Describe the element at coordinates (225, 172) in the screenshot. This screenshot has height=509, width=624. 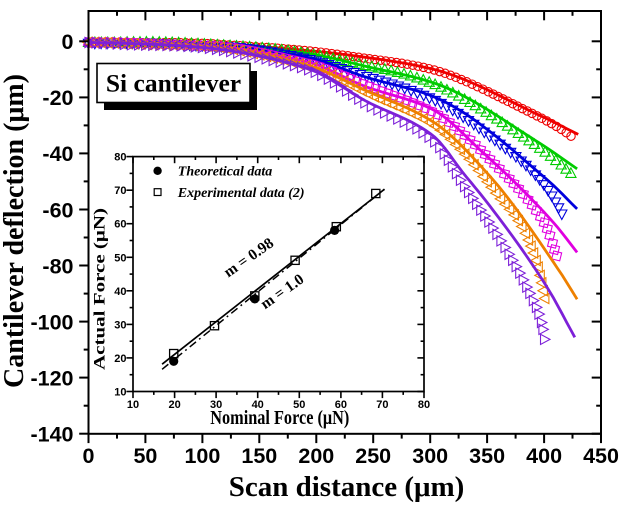
I see `svg-text: Theoretical data` at that location.